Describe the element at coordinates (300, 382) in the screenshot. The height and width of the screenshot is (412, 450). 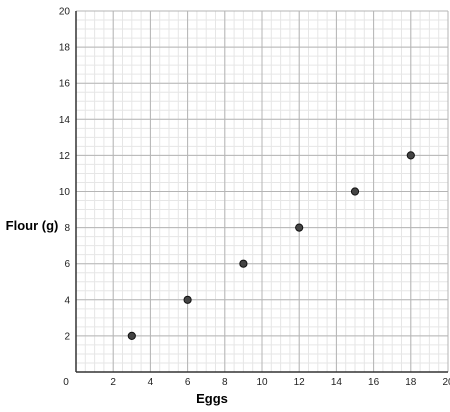
I see `x-tick-label: 12` at that location.